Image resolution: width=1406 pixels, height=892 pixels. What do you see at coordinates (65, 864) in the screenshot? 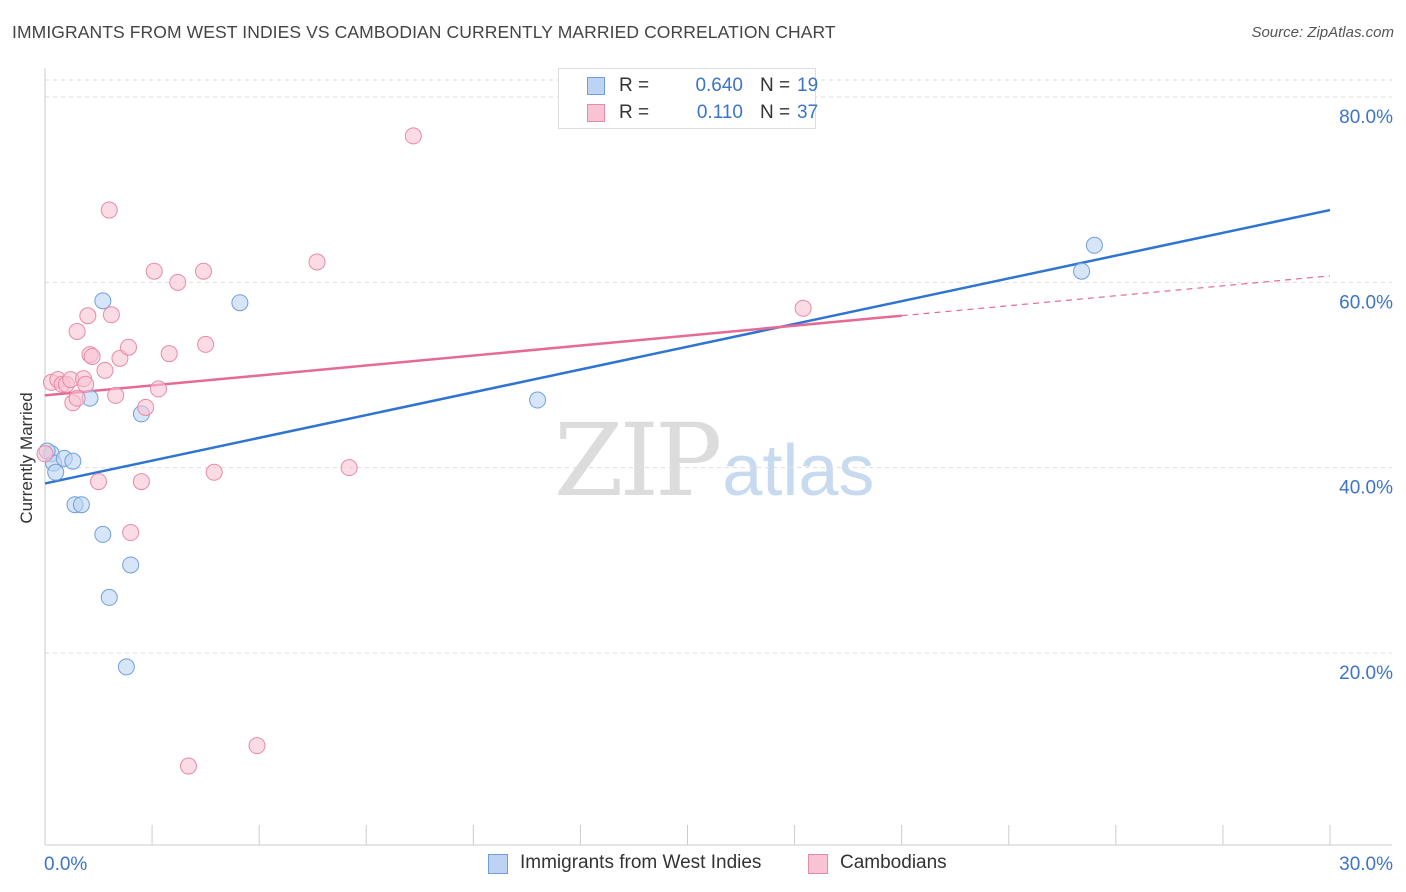
I see `x-tick-label: 0.0%` at bounding box center [65, 864].